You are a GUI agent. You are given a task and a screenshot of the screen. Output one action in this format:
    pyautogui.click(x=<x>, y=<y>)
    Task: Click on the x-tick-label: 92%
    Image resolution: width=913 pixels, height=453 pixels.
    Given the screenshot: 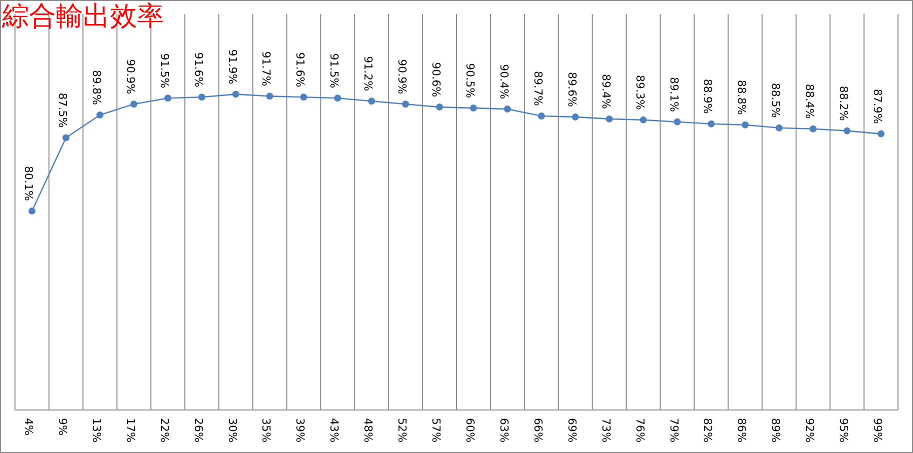 What is the action you would take?
    pyautogui.click(x=809, y=430)
    